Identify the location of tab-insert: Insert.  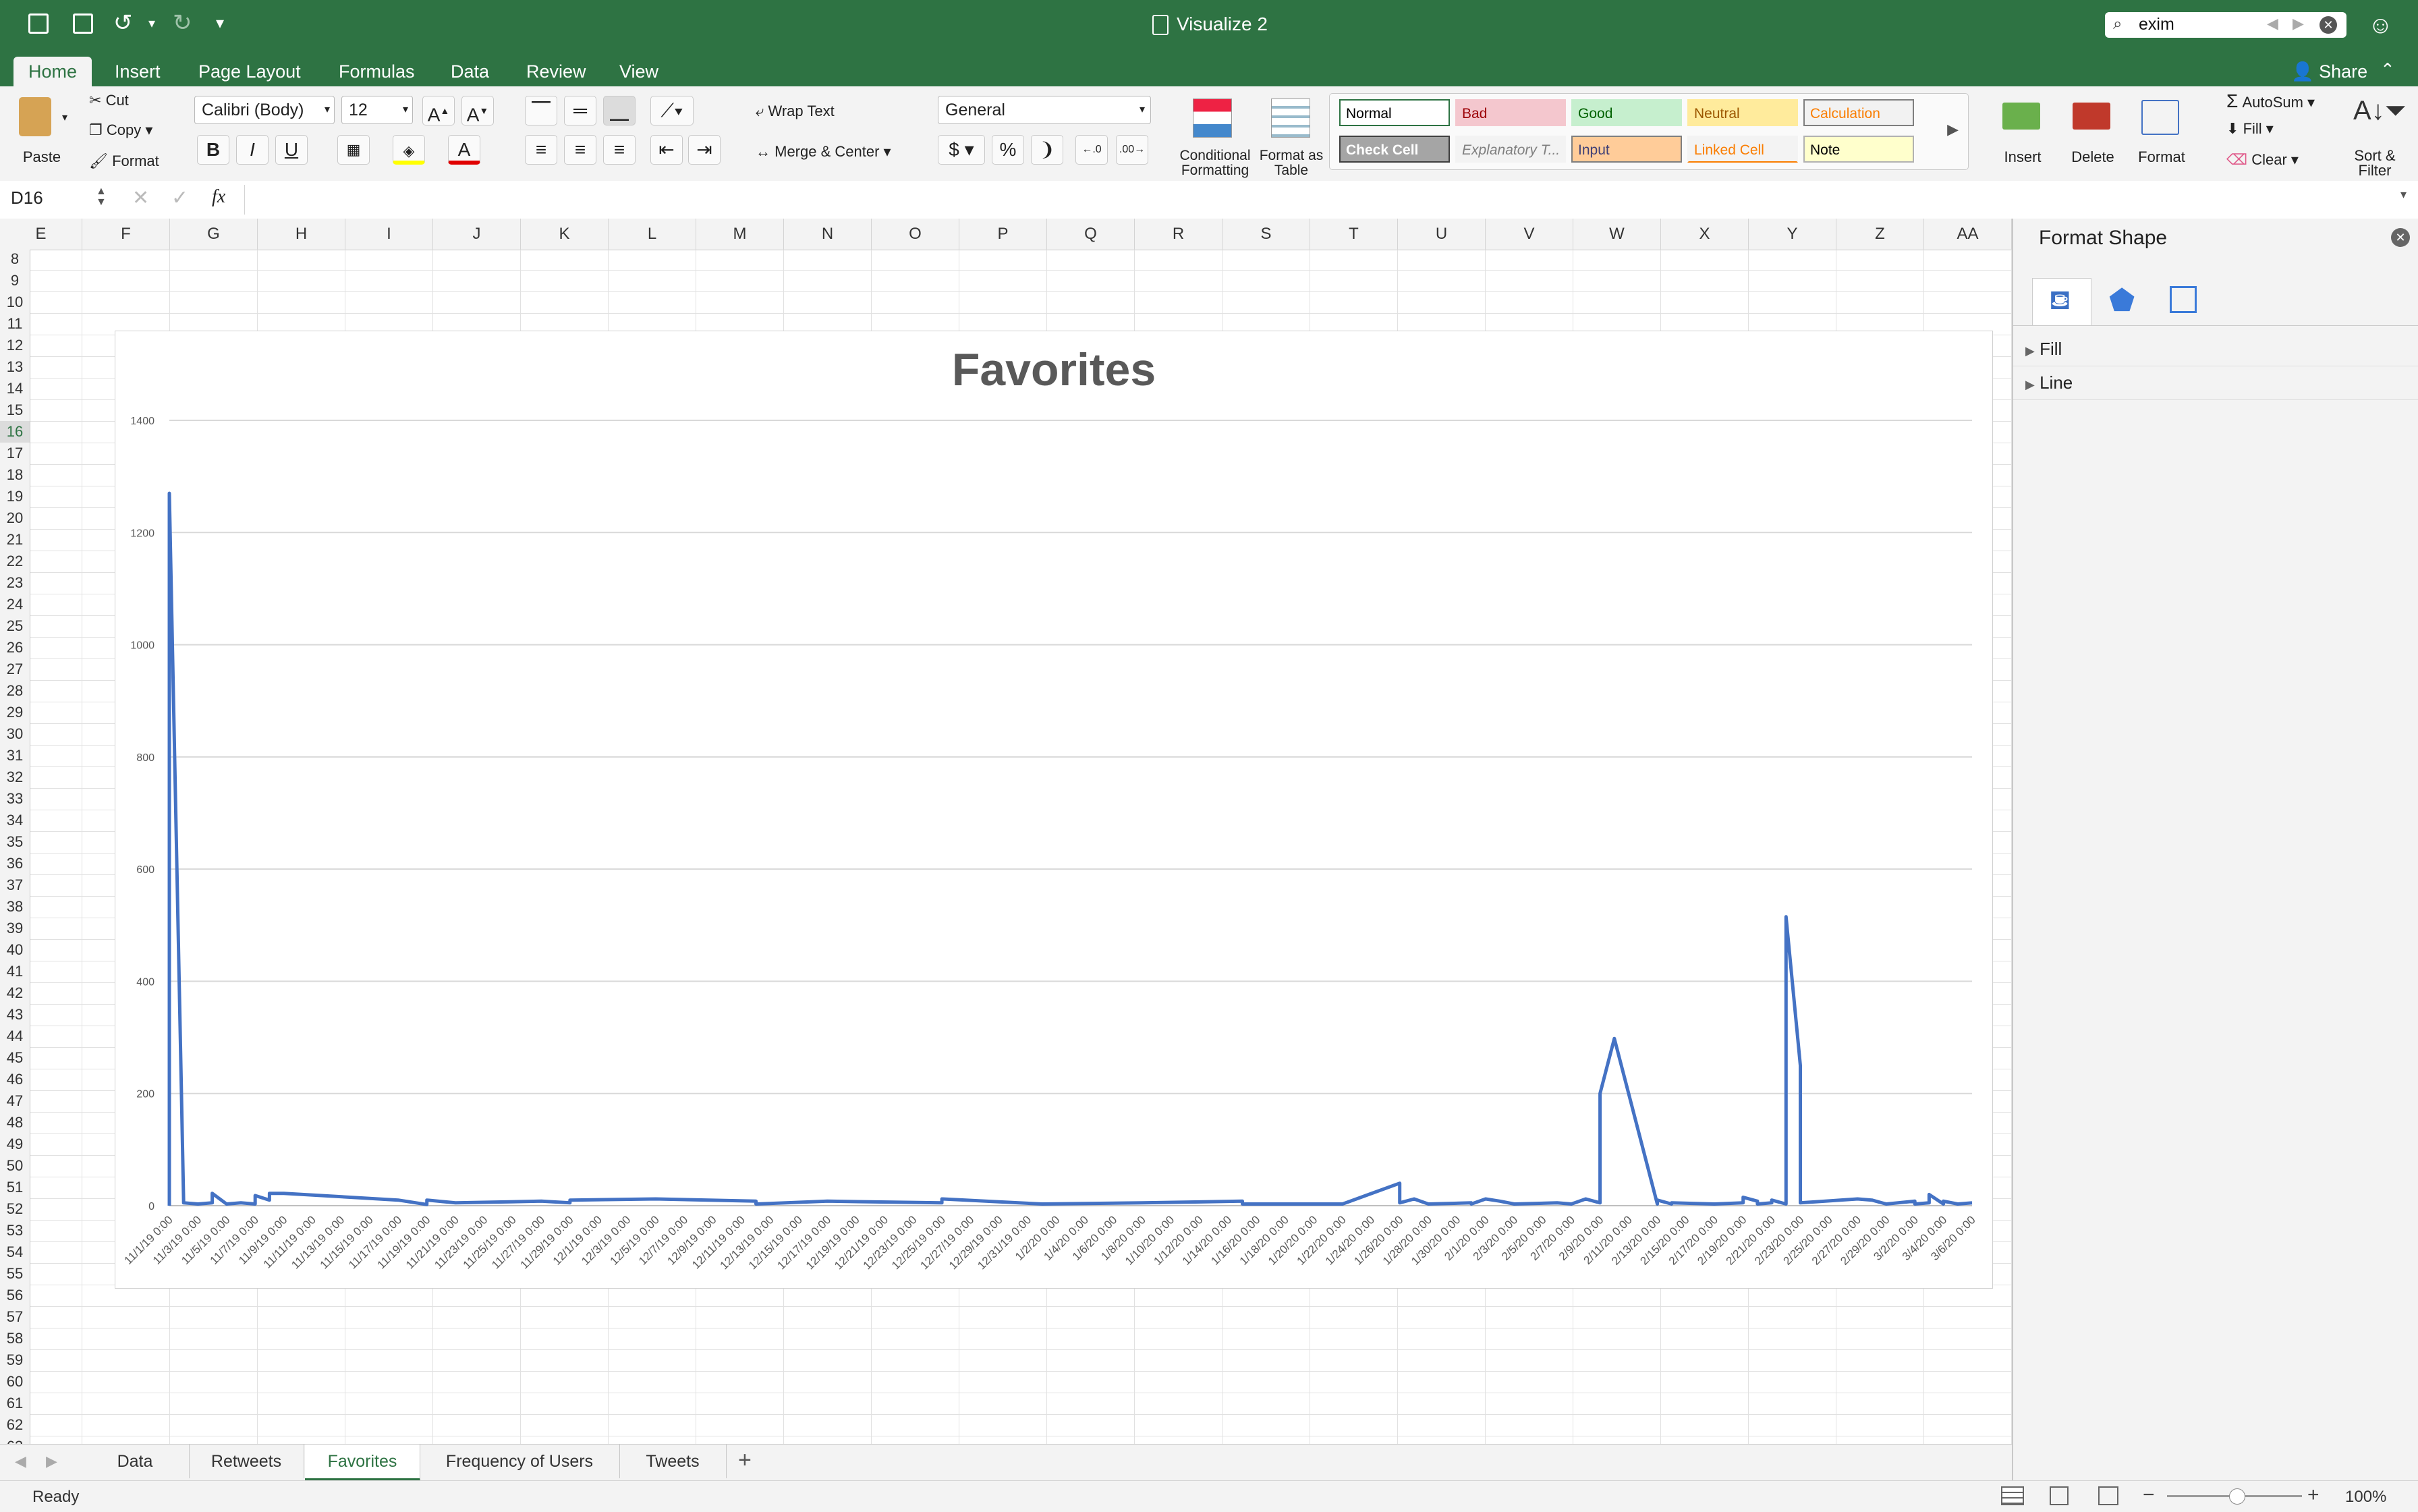
(138, 71).